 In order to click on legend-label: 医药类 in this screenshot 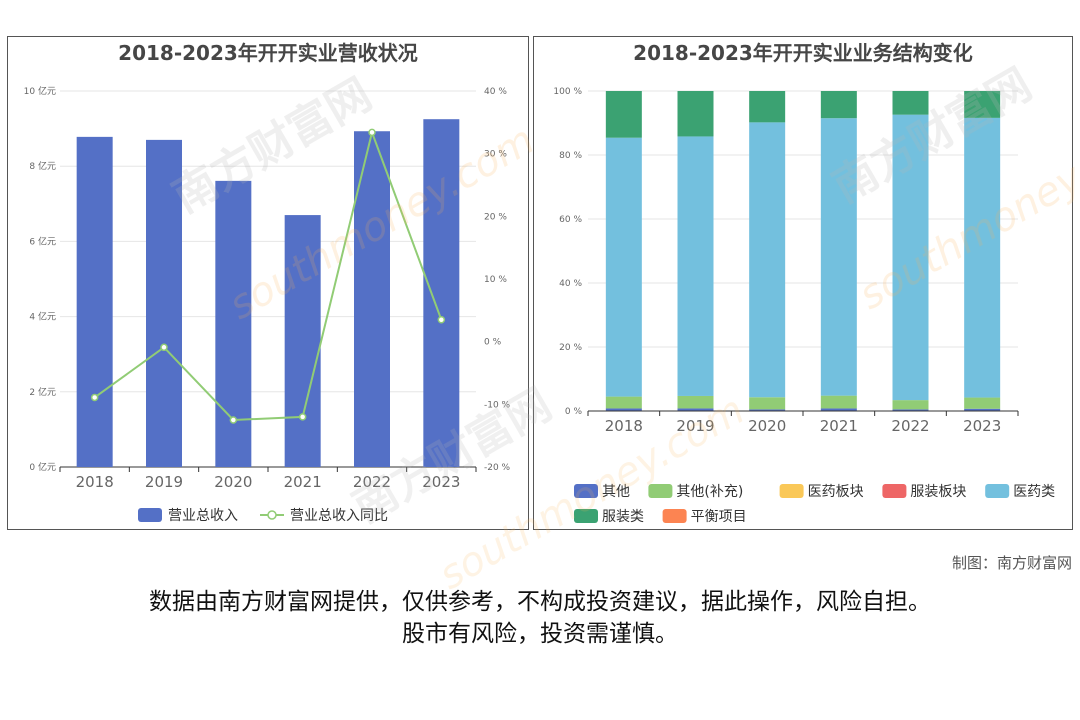, I will do `click(1034, 492)`.